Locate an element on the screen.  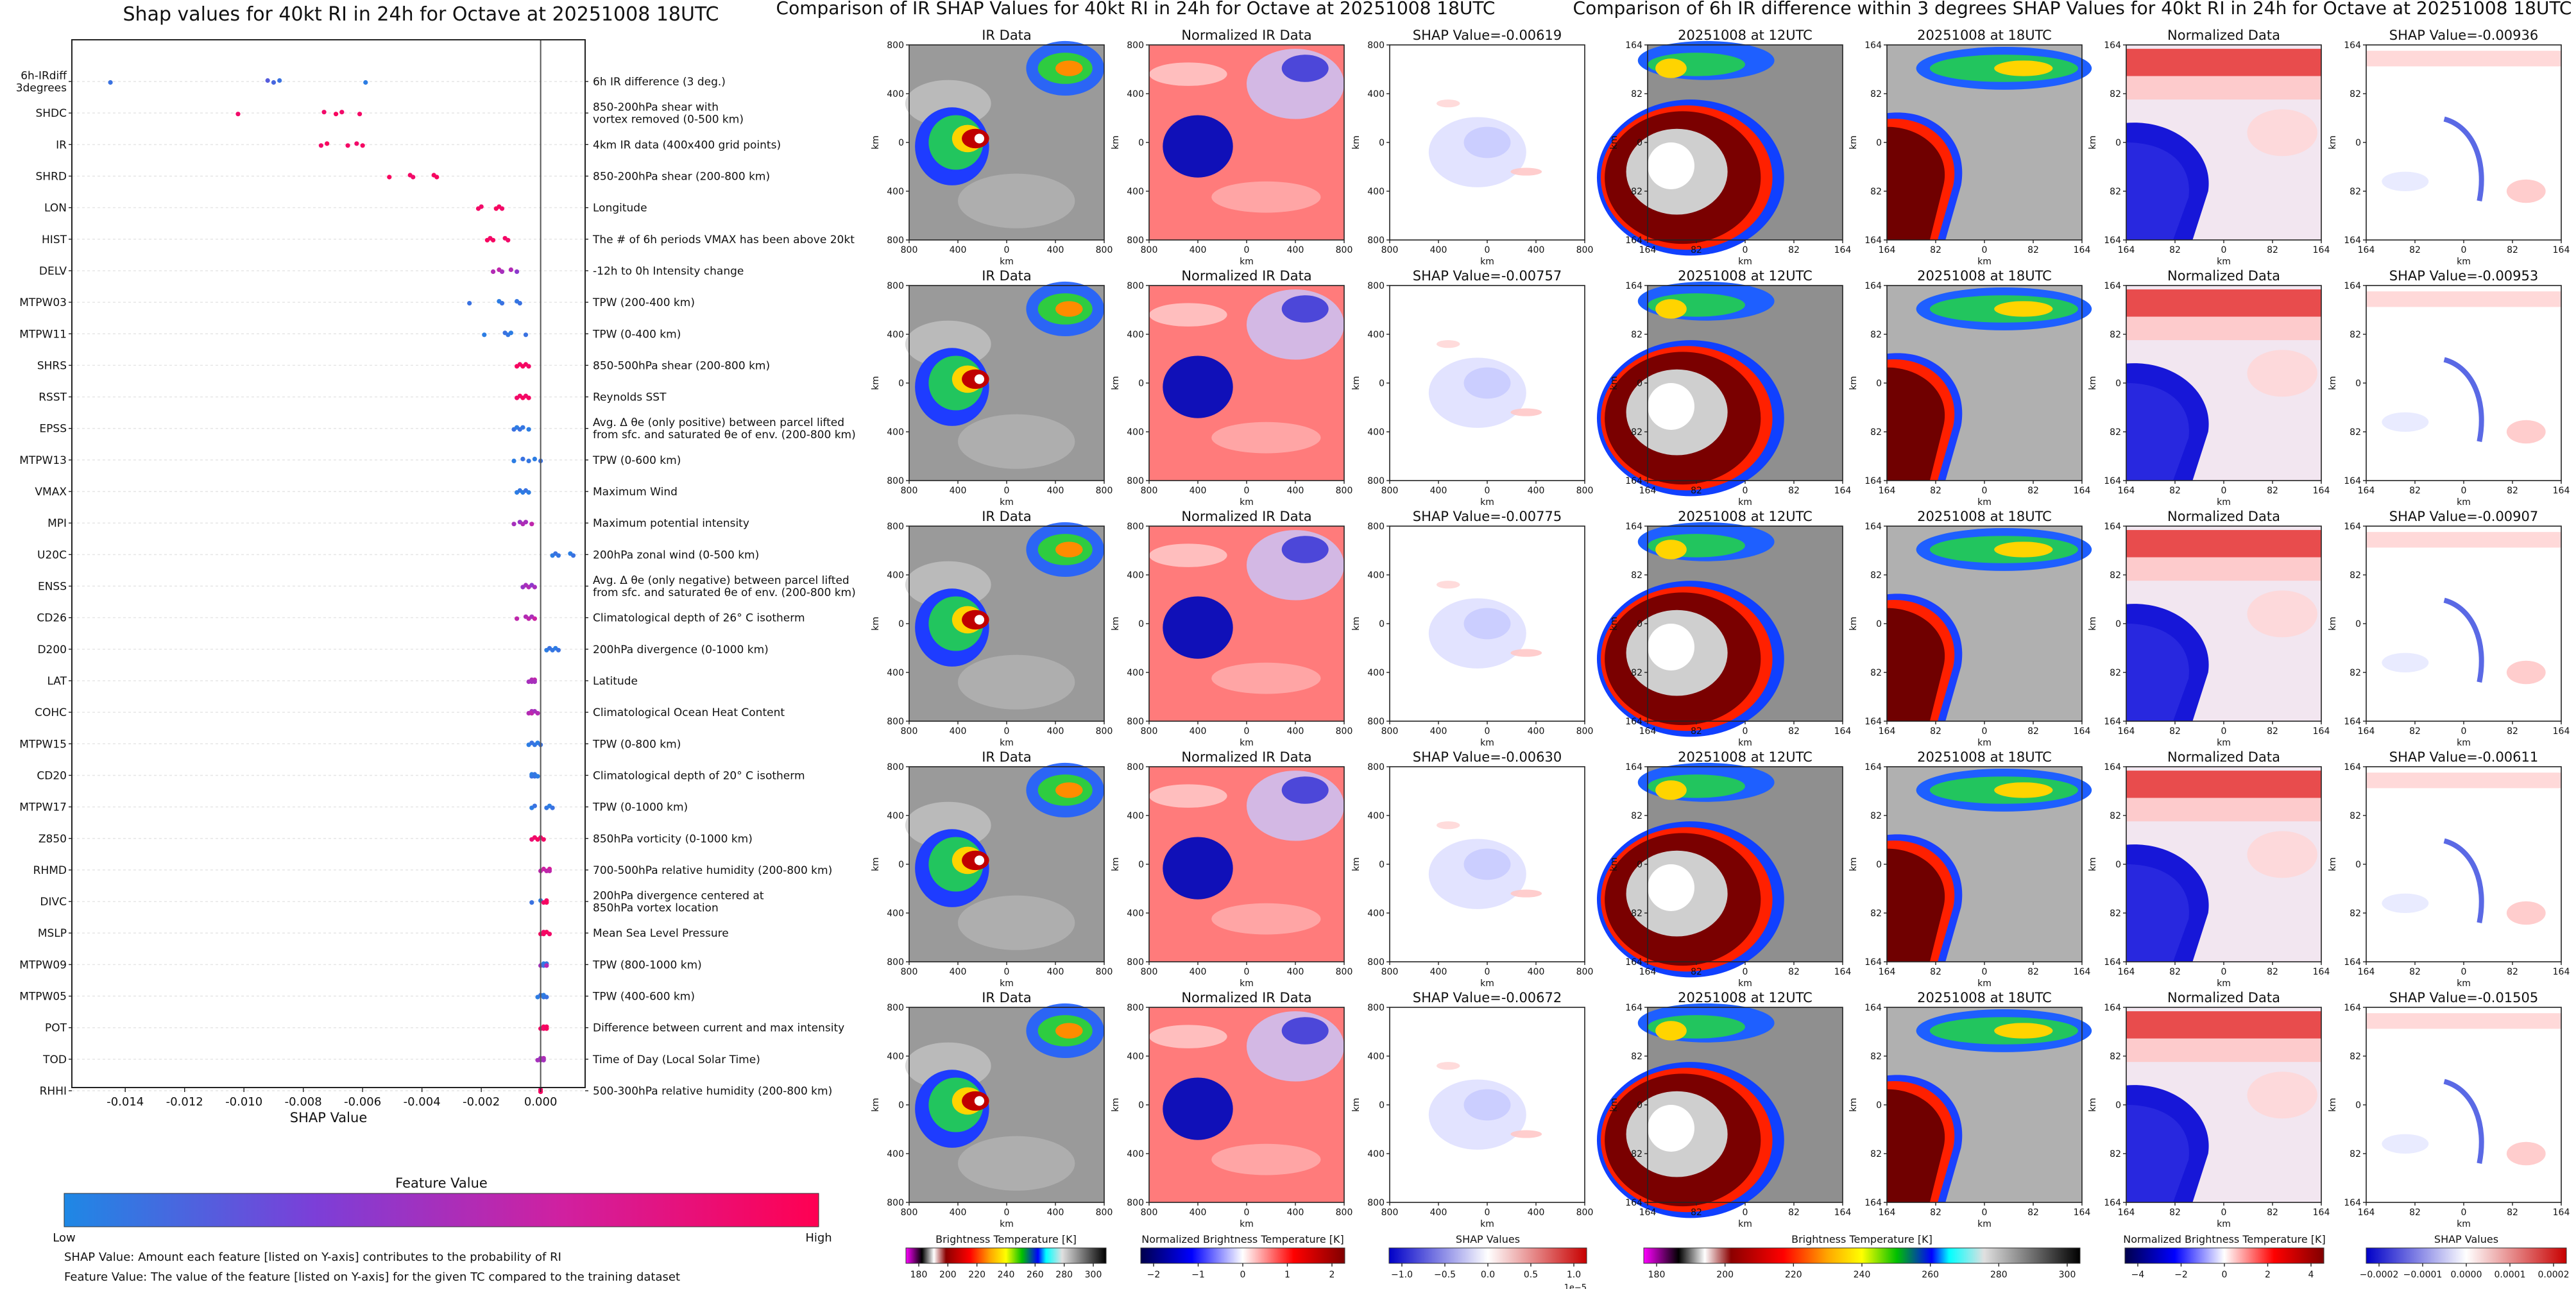
x-axis-label: km is located at coordinates (1247, 262).